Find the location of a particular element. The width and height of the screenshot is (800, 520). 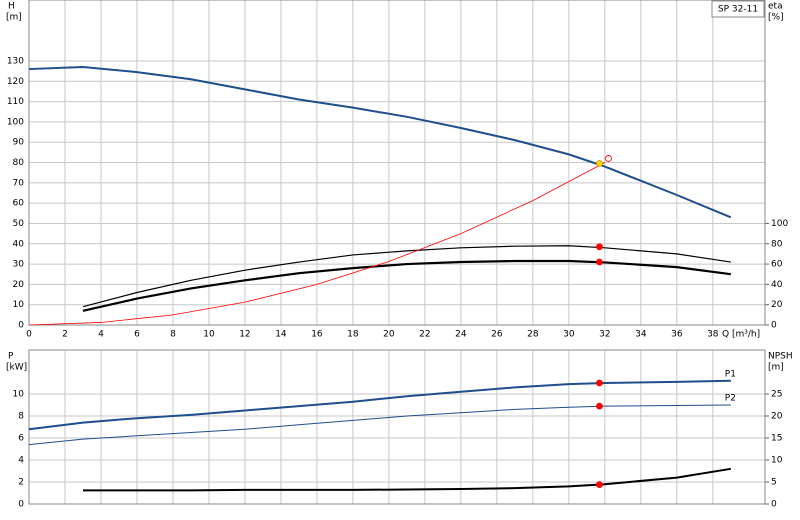

y2-tick-label: 60 is located at coordinates (777, 265).